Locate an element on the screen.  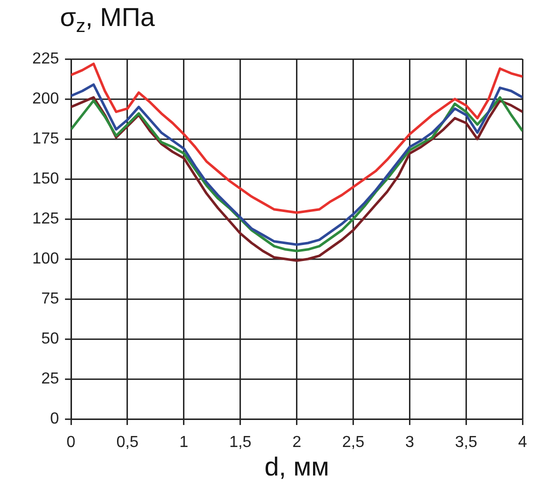
y-tick-label: 50 is located at coordinates (50, 339).